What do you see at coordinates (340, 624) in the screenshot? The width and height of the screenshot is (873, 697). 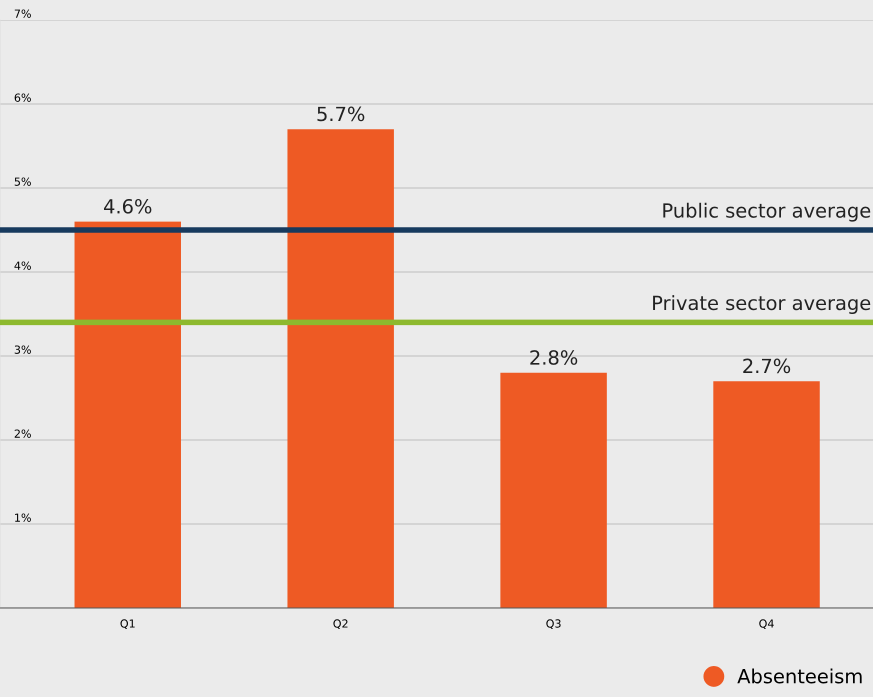 I see `x-tick-label: Q2` at bounding box center [340, 624].